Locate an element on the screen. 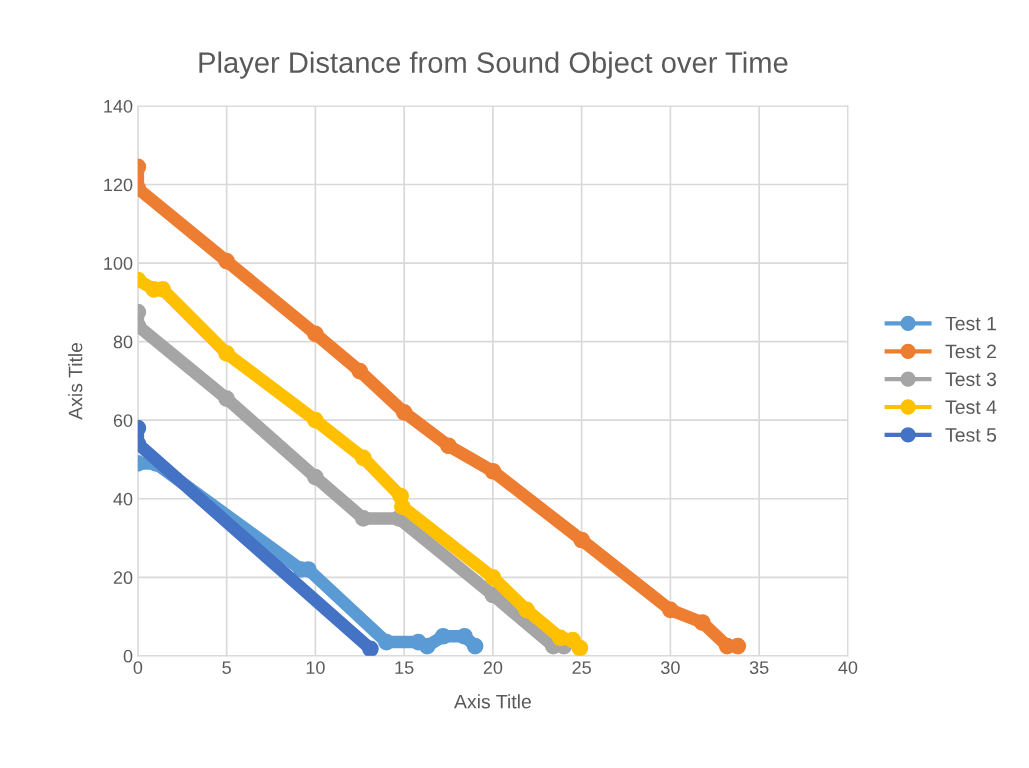  x-tick-label: 10 is located at coordinates (315, 667).